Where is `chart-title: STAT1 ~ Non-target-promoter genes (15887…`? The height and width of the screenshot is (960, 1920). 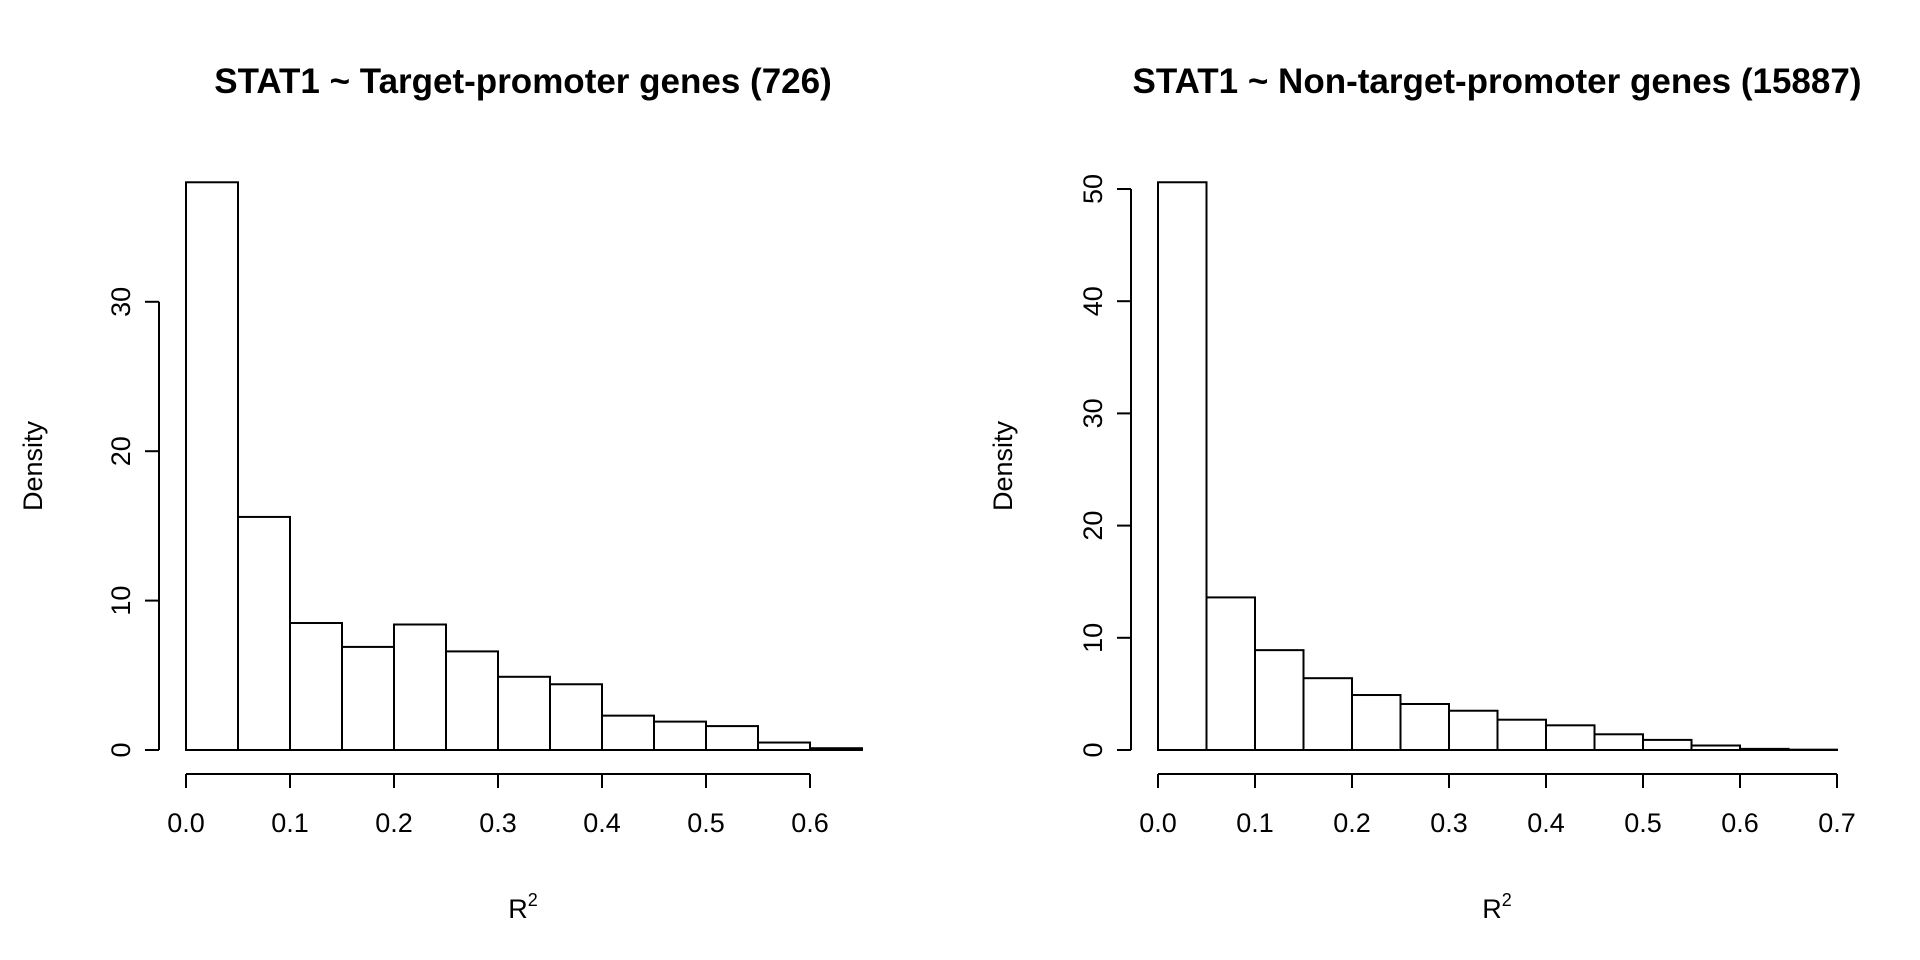 chart-title: STAT1 ~ Non-target-promoter genes (15887… is located at coordinates (1497, 81).